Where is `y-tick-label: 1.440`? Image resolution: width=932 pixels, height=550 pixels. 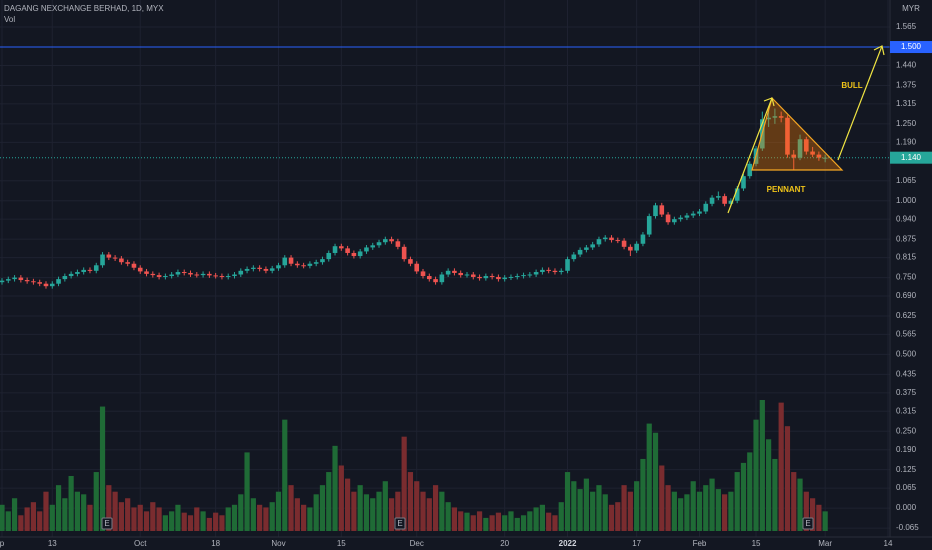 y-tick-label: 1.440 is located at coordinates (906, 65).